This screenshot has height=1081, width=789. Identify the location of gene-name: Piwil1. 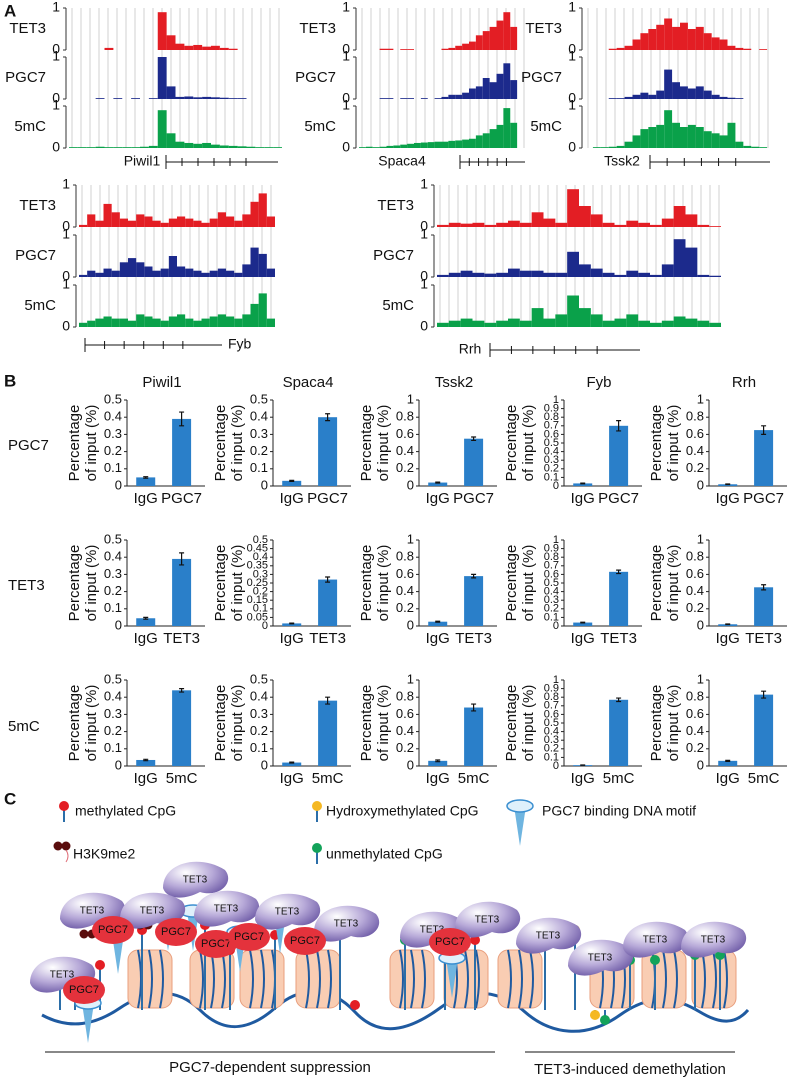
(142, 161).